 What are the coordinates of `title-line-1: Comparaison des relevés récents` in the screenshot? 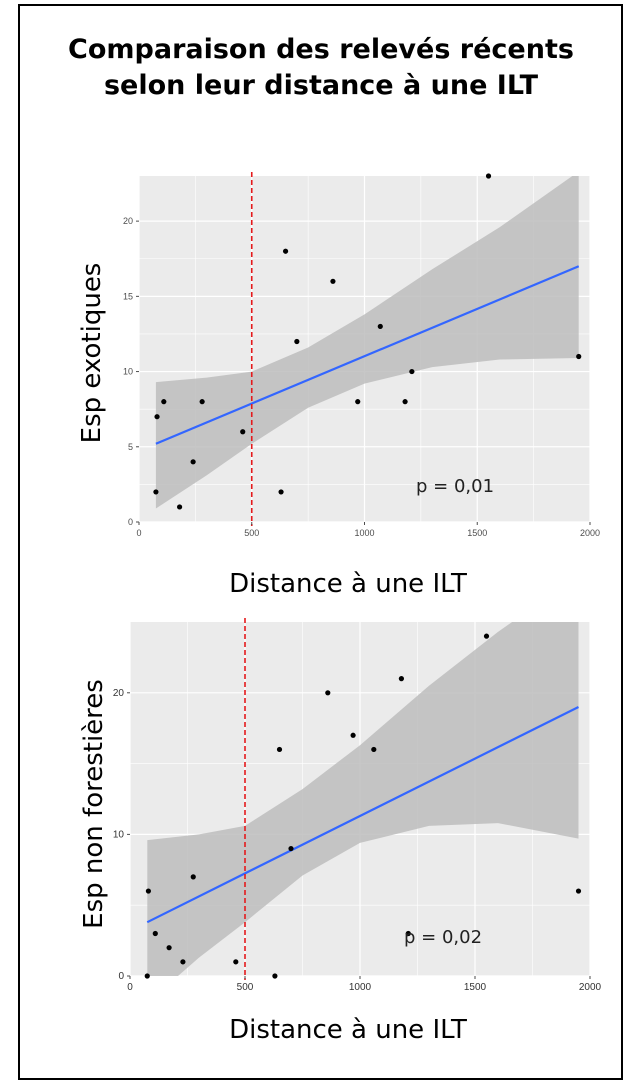 It's located at (321, 49).